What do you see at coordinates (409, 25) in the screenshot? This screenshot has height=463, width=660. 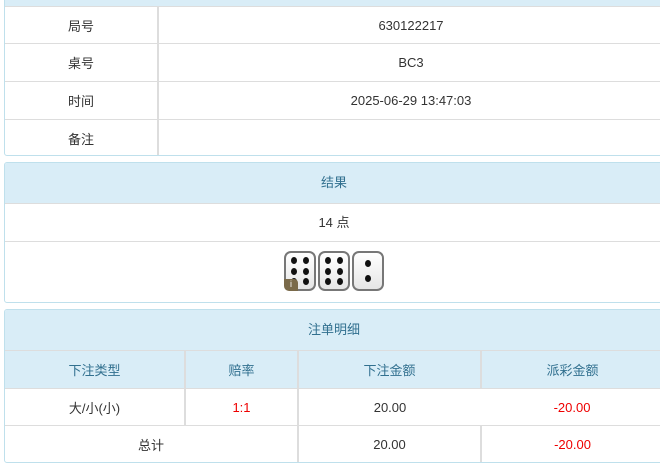 I see `value-round: 630122217` at bounding box center [409, 25].